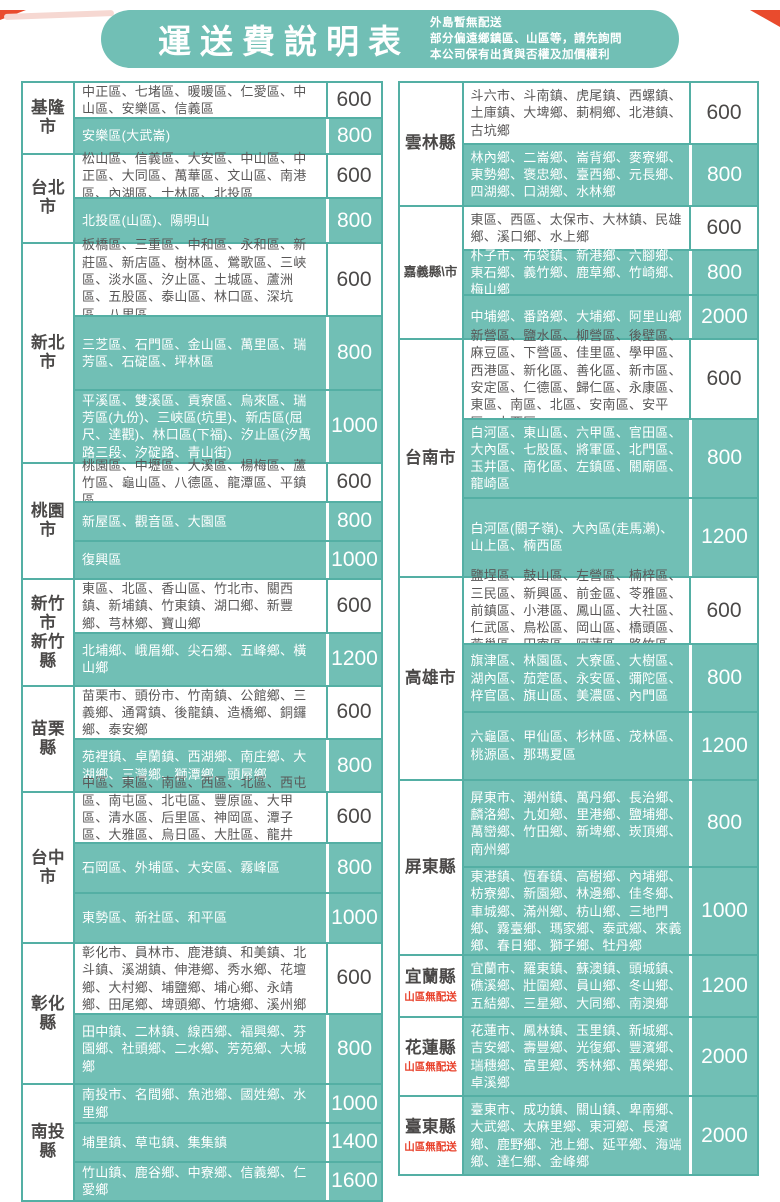  I want to click on county-name: 嘉義縣\市, so click(430, 272).